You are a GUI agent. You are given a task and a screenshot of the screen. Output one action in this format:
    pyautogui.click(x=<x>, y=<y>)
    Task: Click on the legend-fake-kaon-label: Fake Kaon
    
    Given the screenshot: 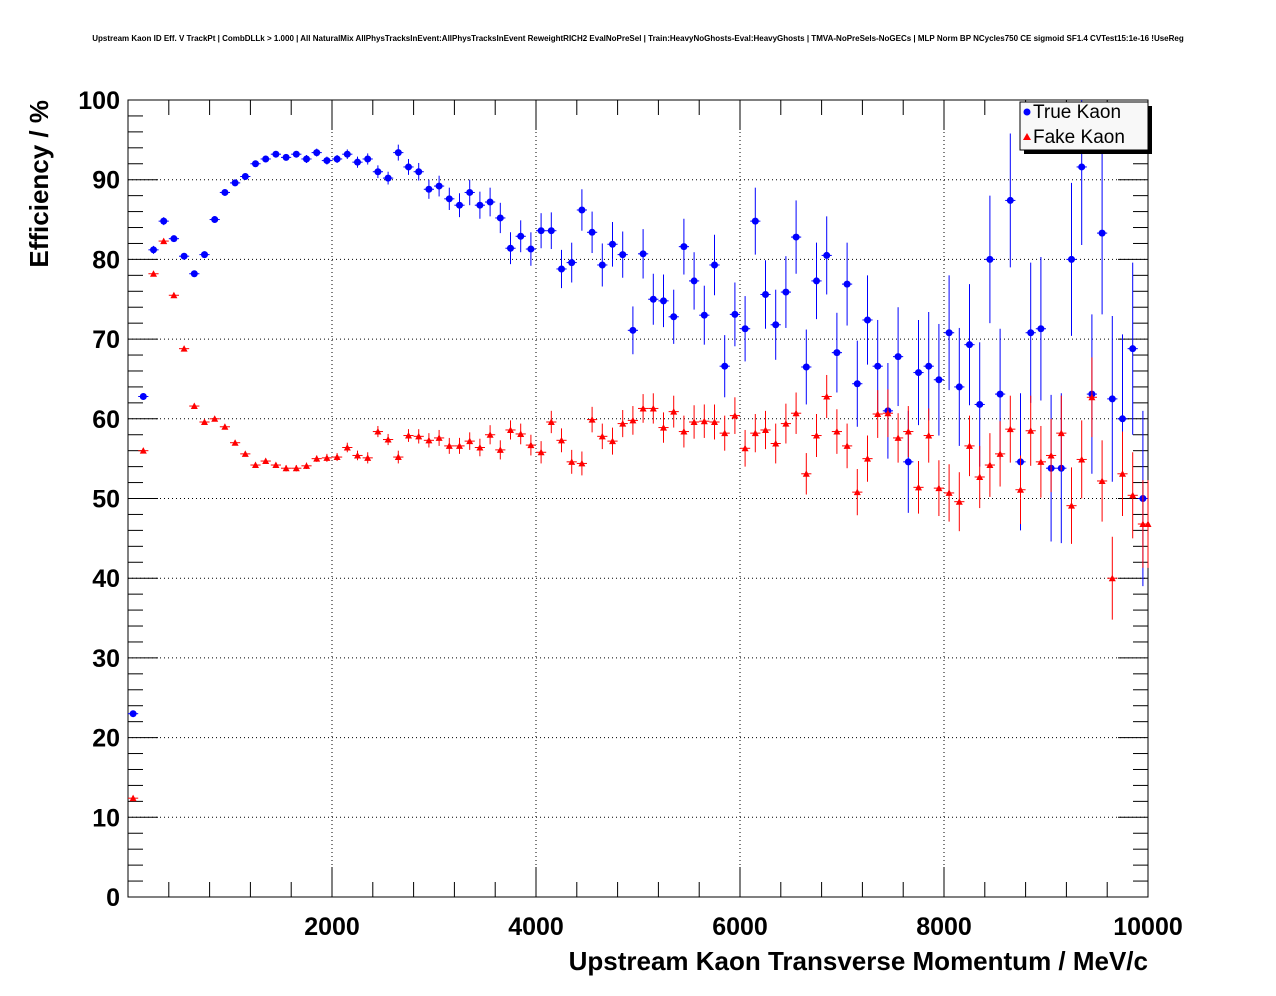 What is the action you would take?
    pyautogui.click(x=1079, y=137)
    